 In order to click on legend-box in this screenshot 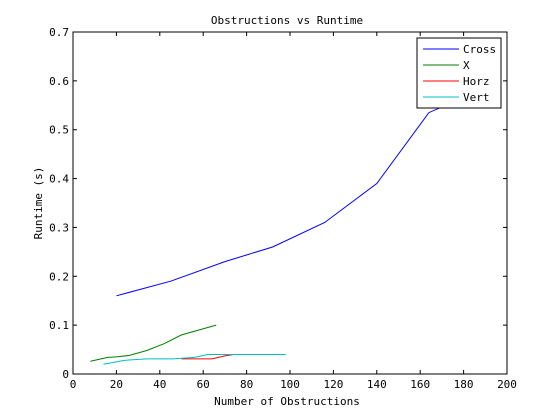, I will do `click(459, 73)`.